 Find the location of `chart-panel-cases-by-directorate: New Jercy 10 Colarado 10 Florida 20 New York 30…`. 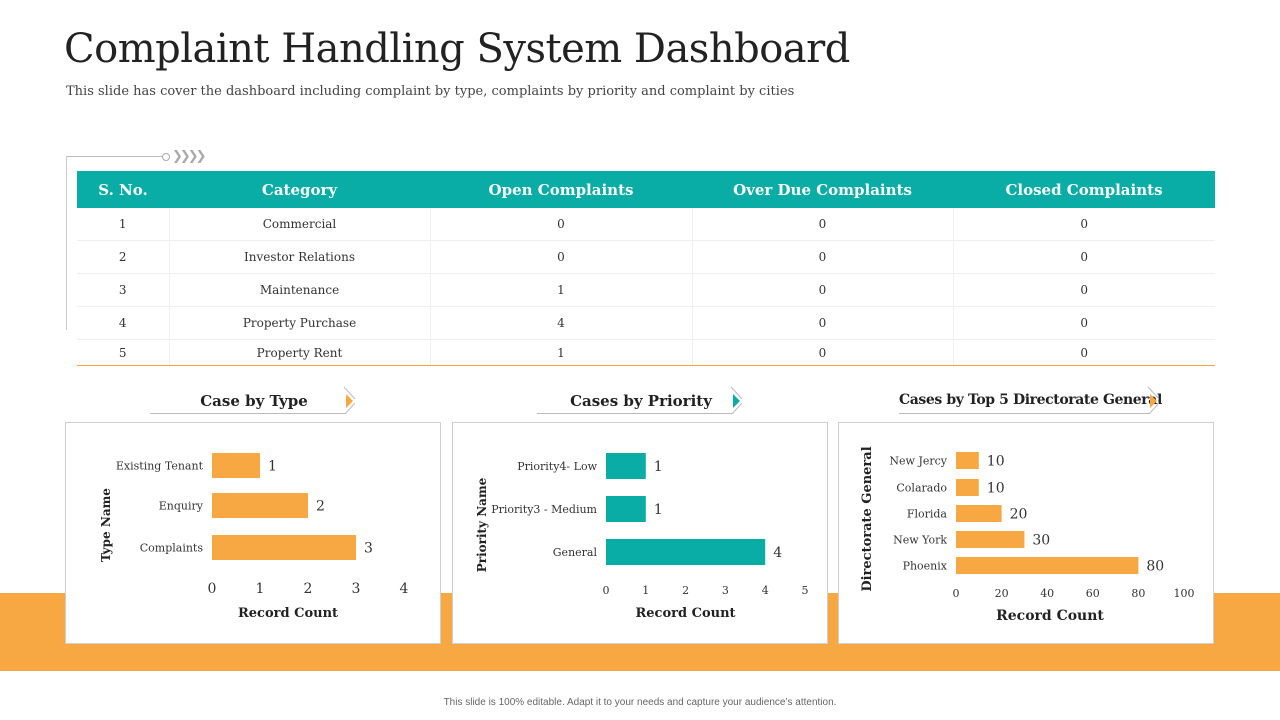

chart-panel-cases-by-directorate: New Jercy 10 Colarado 10 Florida 20 New York 30… is located at coordinates (1026, 533).